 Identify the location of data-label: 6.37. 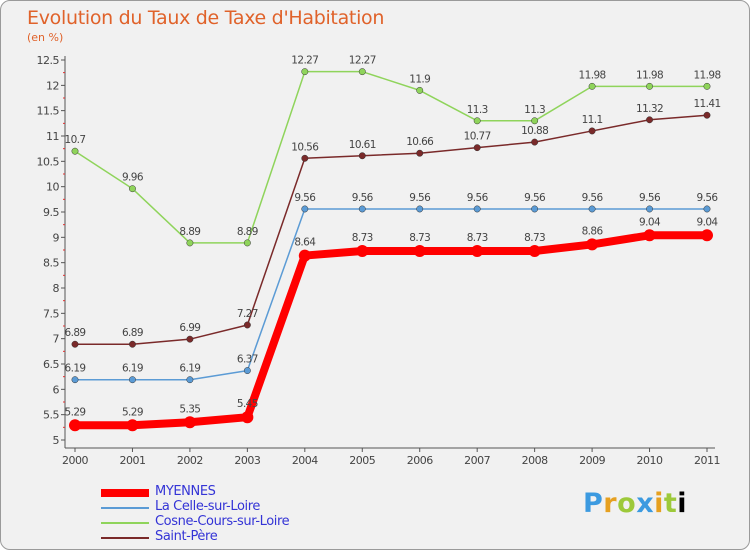
(247, 360).